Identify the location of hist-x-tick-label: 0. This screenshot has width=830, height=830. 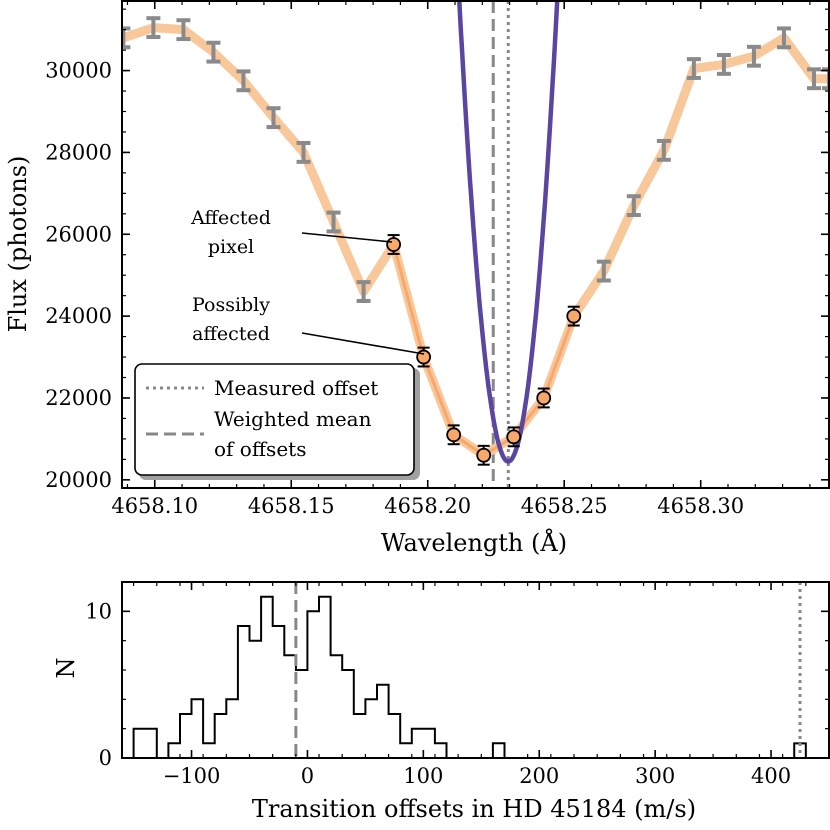
(307, 776).